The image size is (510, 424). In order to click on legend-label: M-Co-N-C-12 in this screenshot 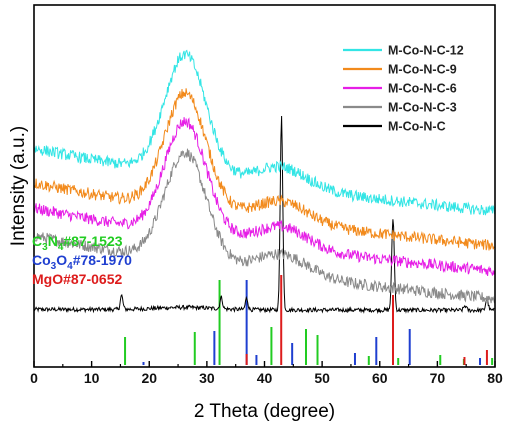, I will do `click(426, 51)`.